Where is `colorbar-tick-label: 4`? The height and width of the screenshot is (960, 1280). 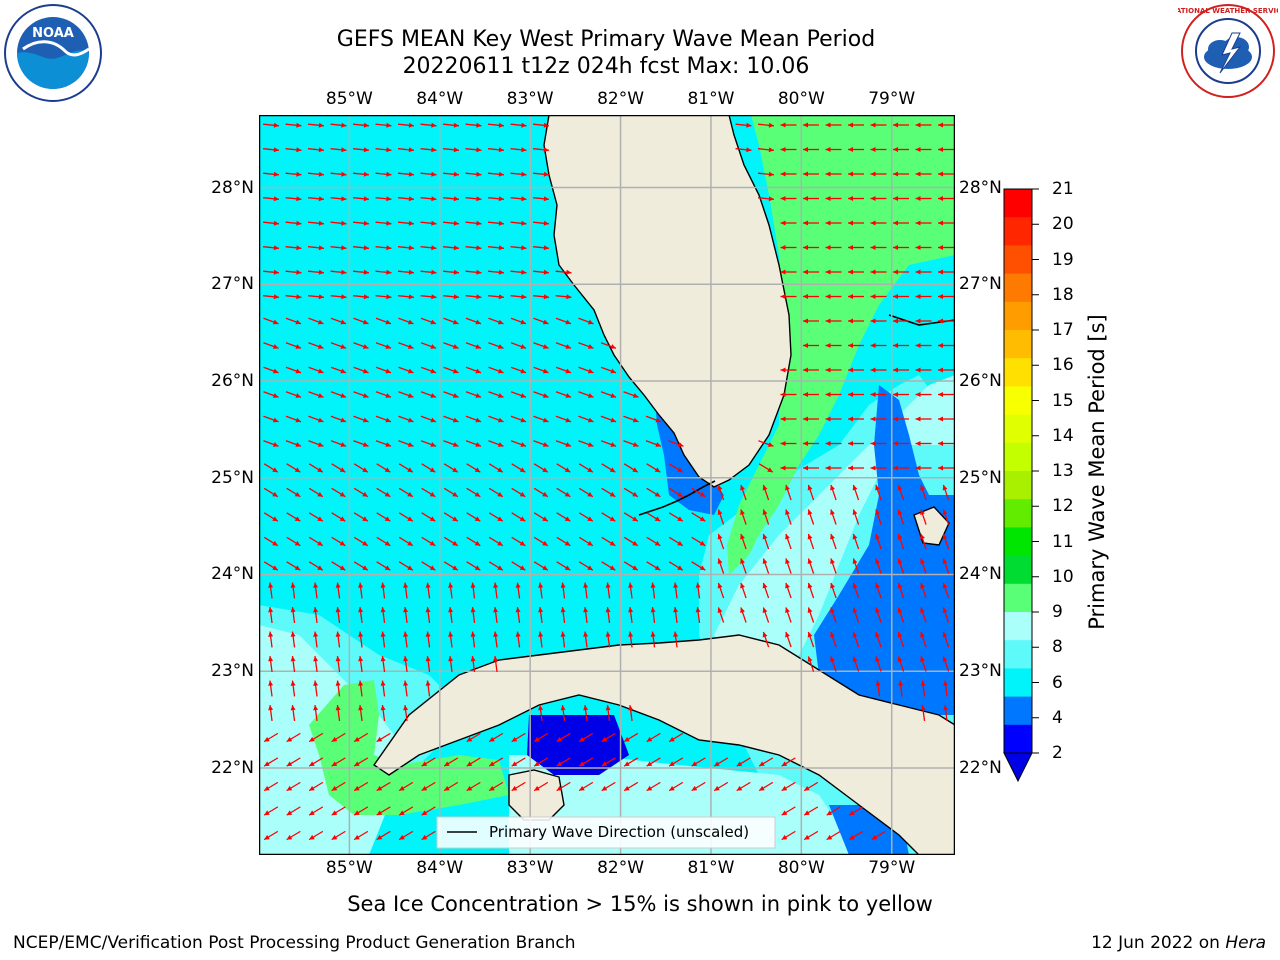
colorbar-tick-label: 4 is located at coordinates (1057, 717).